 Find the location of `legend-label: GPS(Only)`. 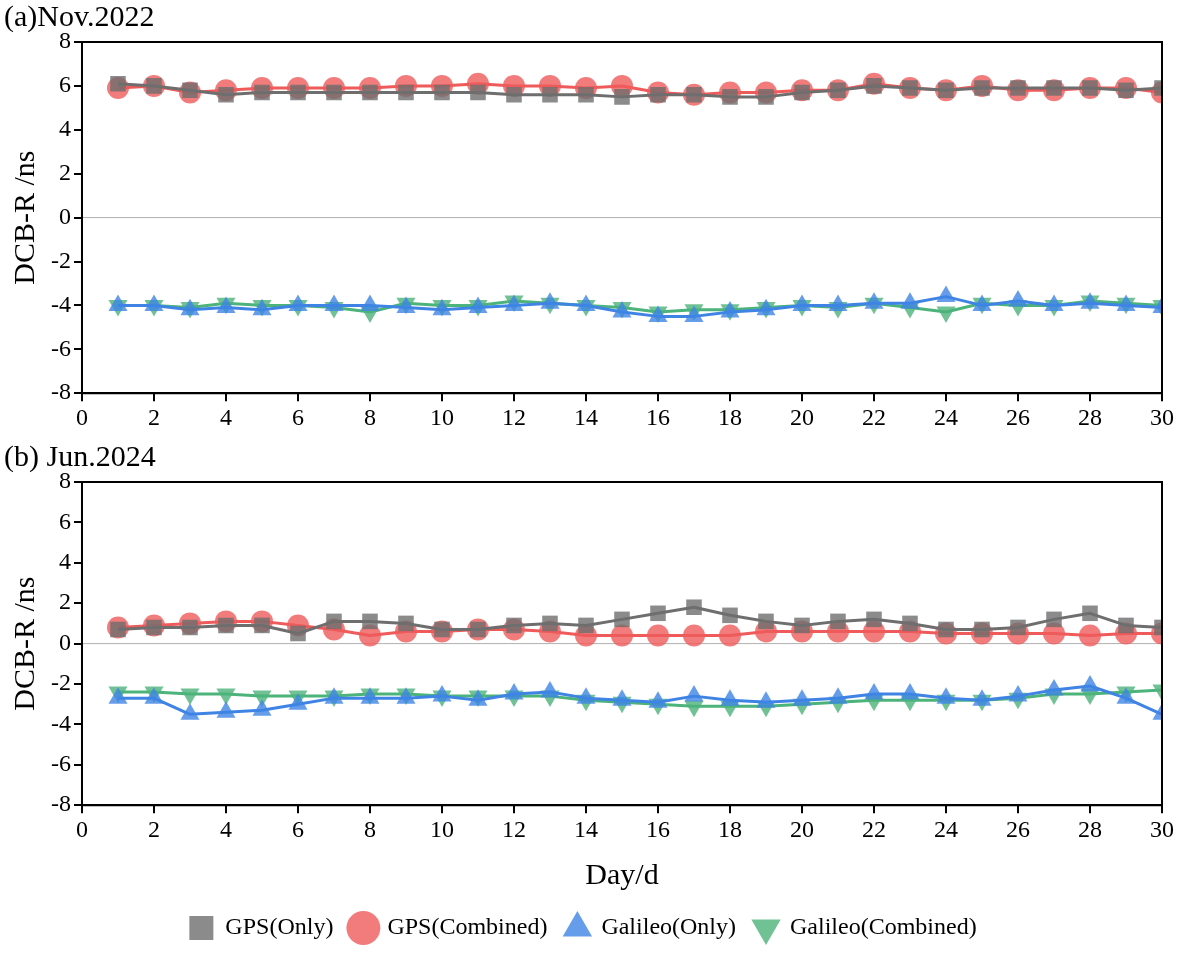

legend-label: GPS(Only) is located at coordinates (279, 926).